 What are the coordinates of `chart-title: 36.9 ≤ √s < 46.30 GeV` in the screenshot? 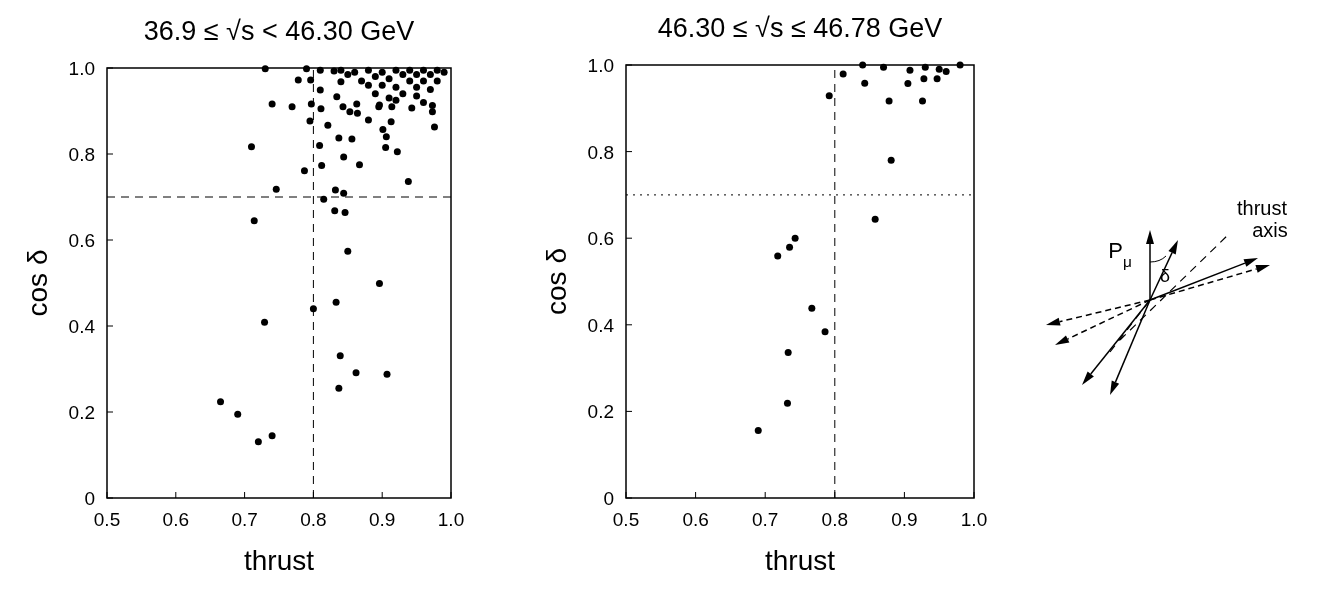 It's located at (279, 31).